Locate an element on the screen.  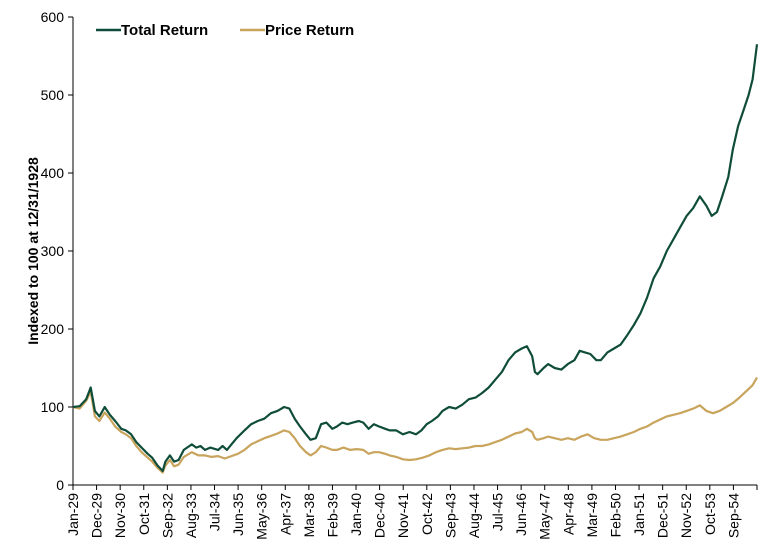
x-tick-label: Mar-49 is located at coordinates (592, 515).